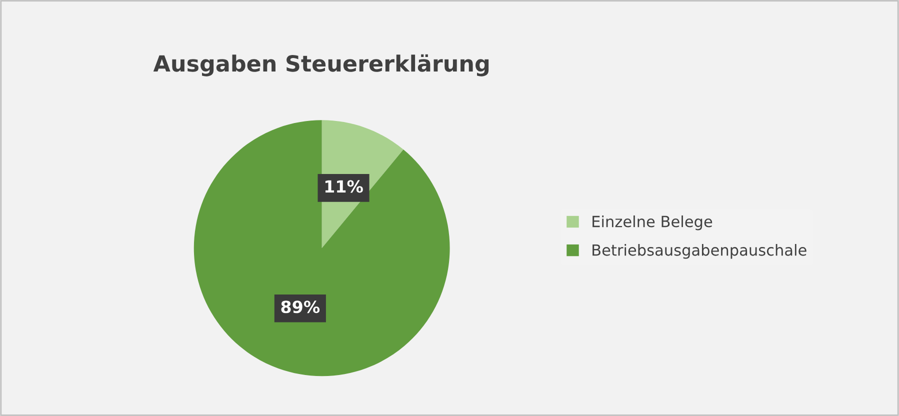  What do you see at coordinates (321, 65) in the screenshot?
I see `chart-title: Ausgaben Steuererklärung` at bounding box center [321, 65].